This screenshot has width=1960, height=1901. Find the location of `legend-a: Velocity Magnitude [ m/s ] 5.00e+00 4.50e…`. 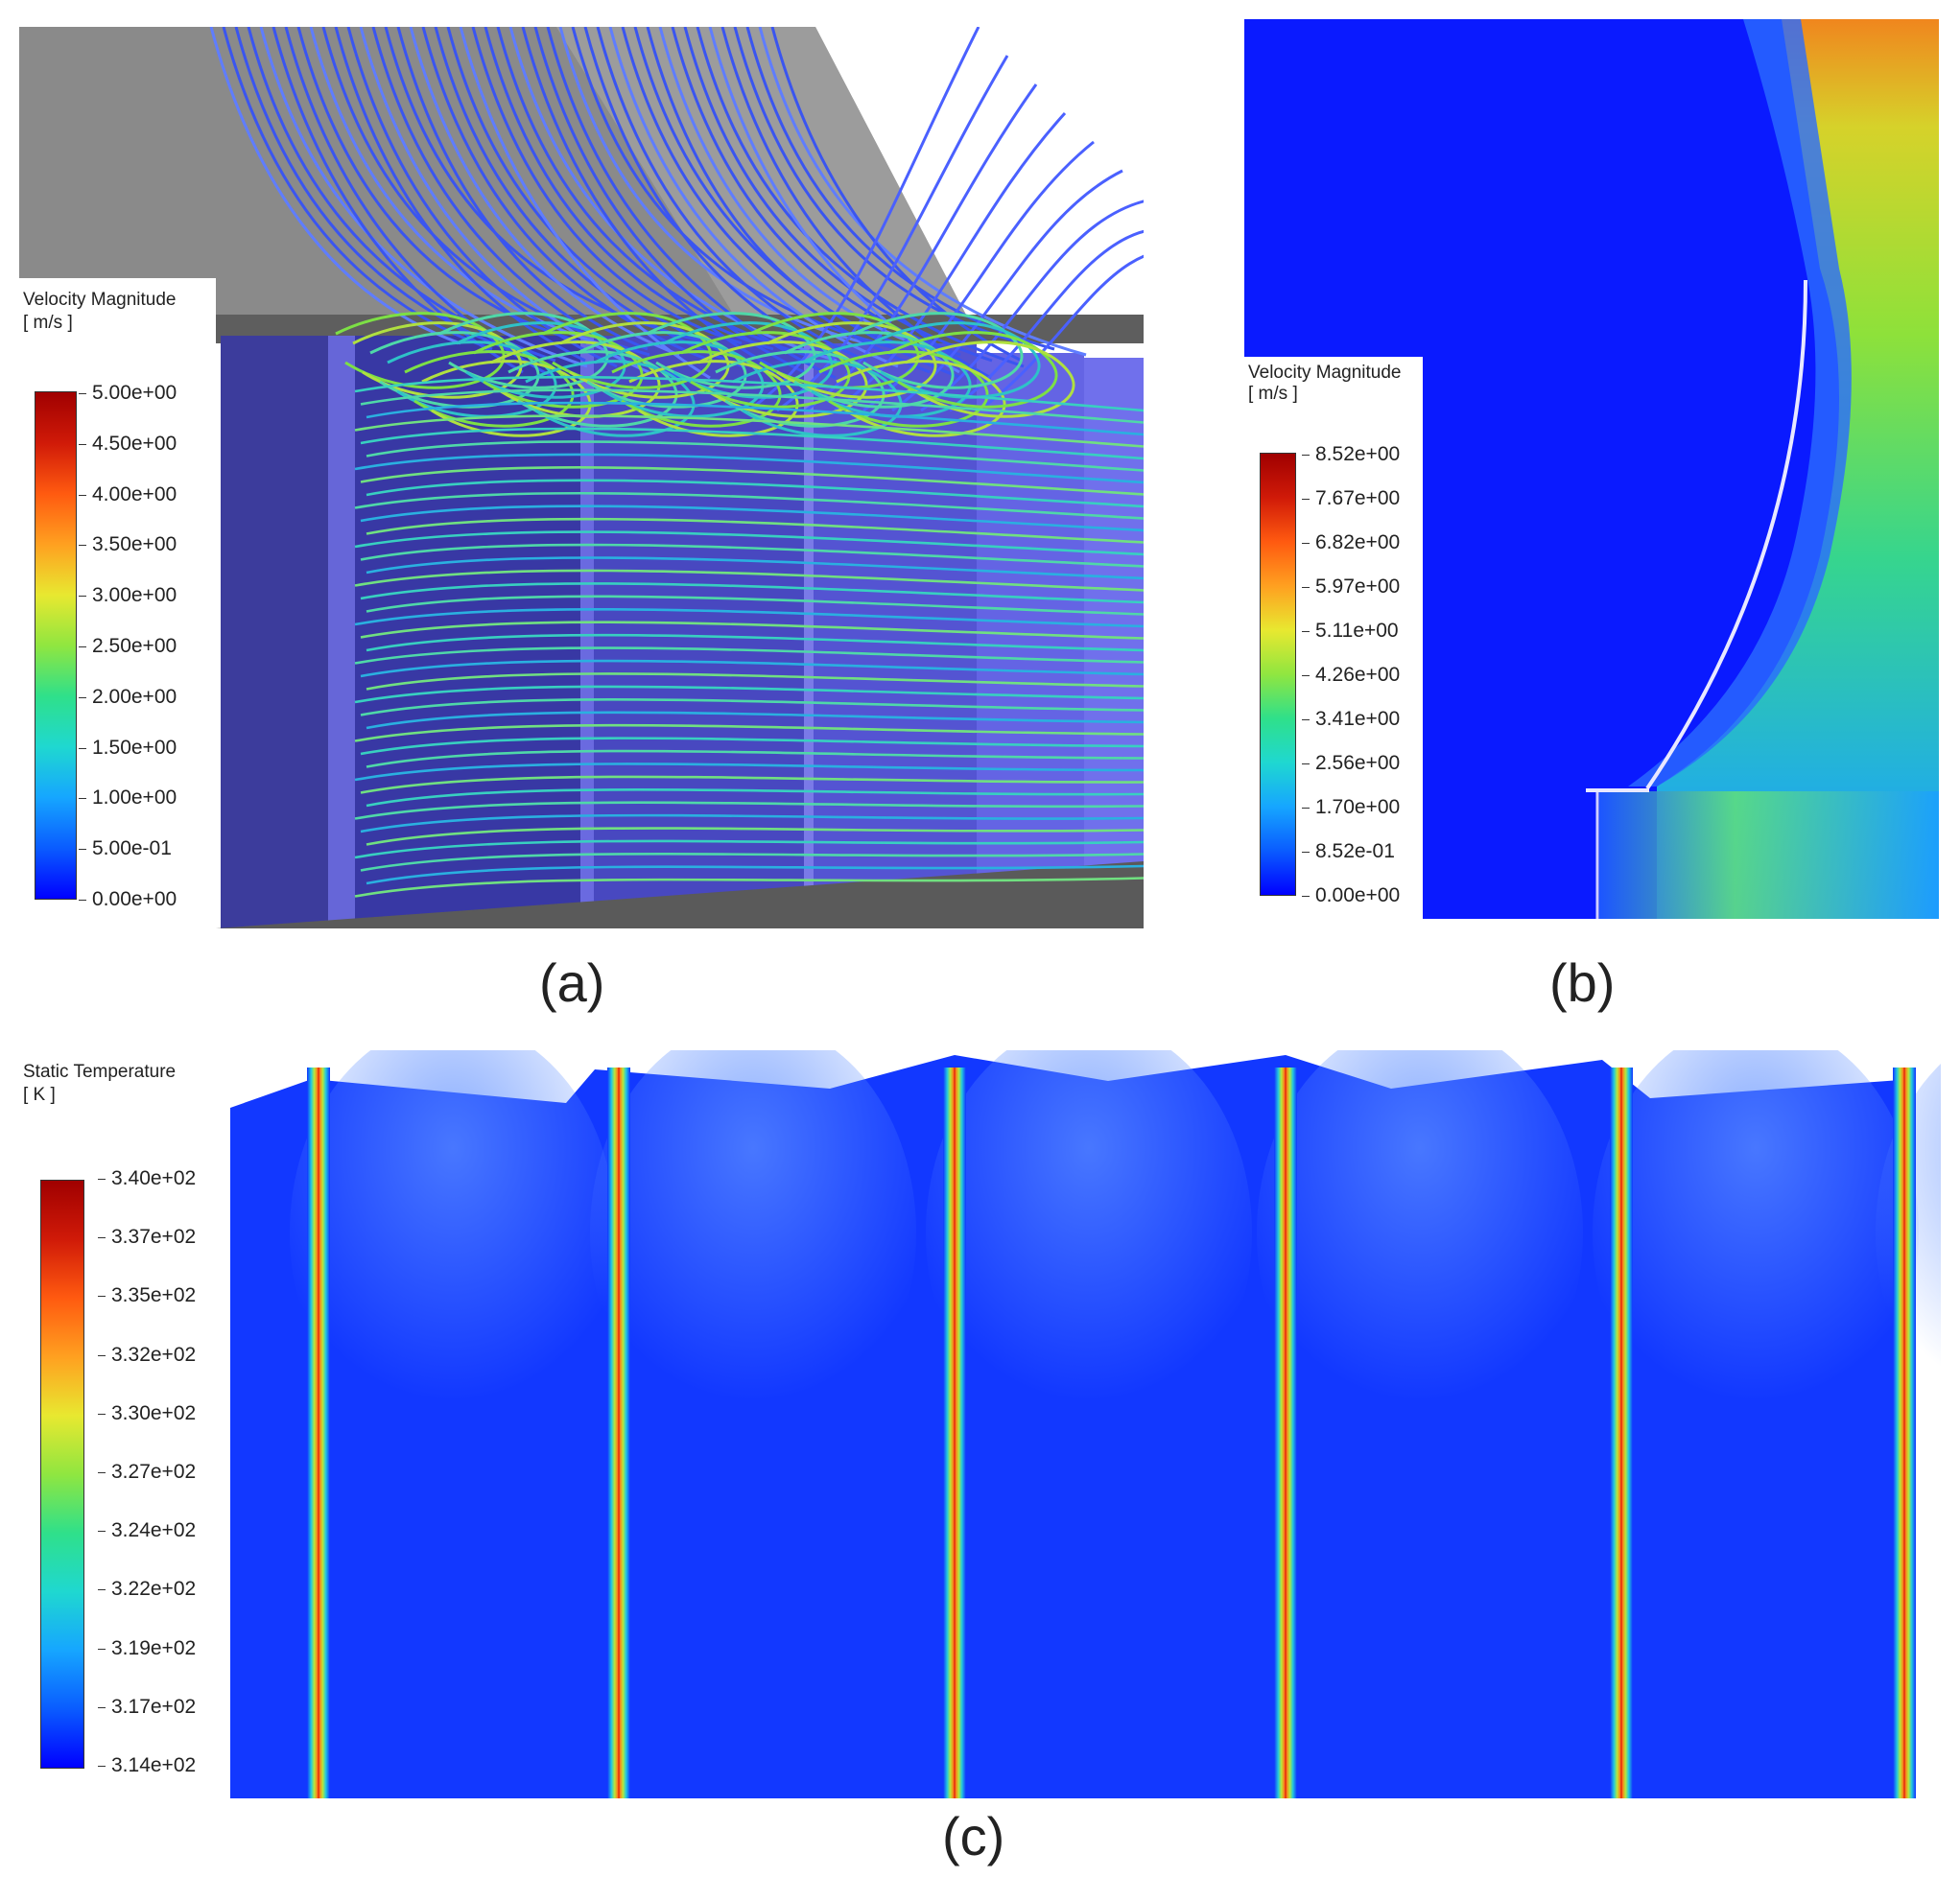

legend-a: Velocity Magnitude [ m/s ] 5.00e+00 4.50e… is located at coordinates (118, 603).